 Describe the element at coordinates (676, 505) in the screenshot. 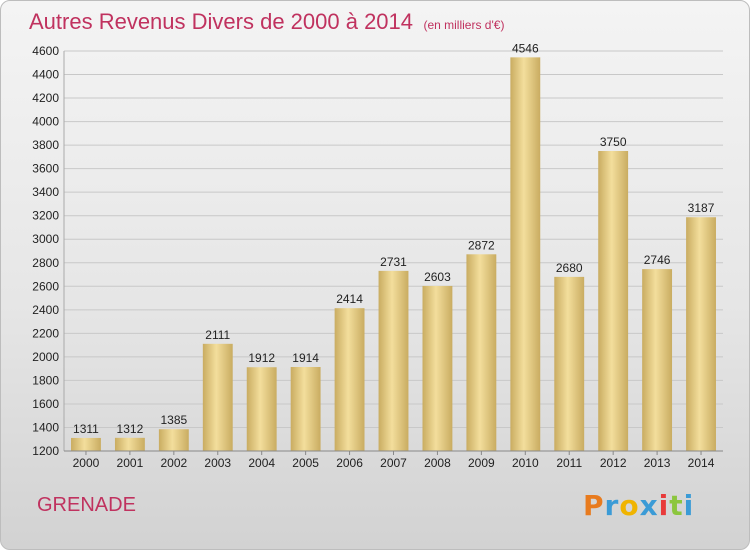

I see `logo-letter: t` at that location.